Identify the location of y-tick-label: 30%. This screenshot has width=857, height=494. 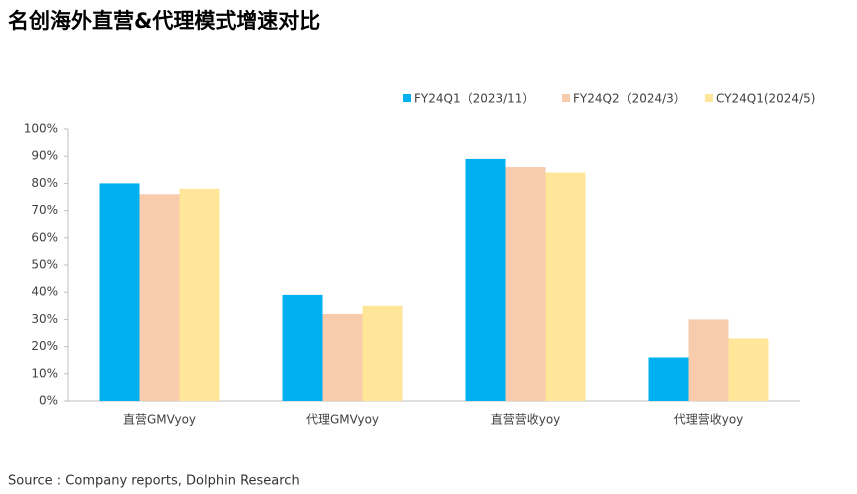
(44, 319).